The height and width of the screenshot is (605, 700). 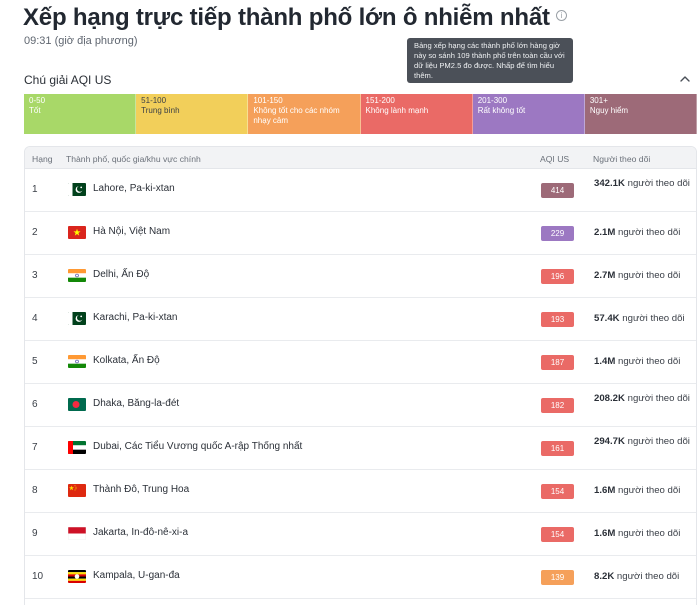 What do you see at coordinates (605, 275) in the screenshot?
I see `followers-count: 2.7M` at bounding box center [605, 275].